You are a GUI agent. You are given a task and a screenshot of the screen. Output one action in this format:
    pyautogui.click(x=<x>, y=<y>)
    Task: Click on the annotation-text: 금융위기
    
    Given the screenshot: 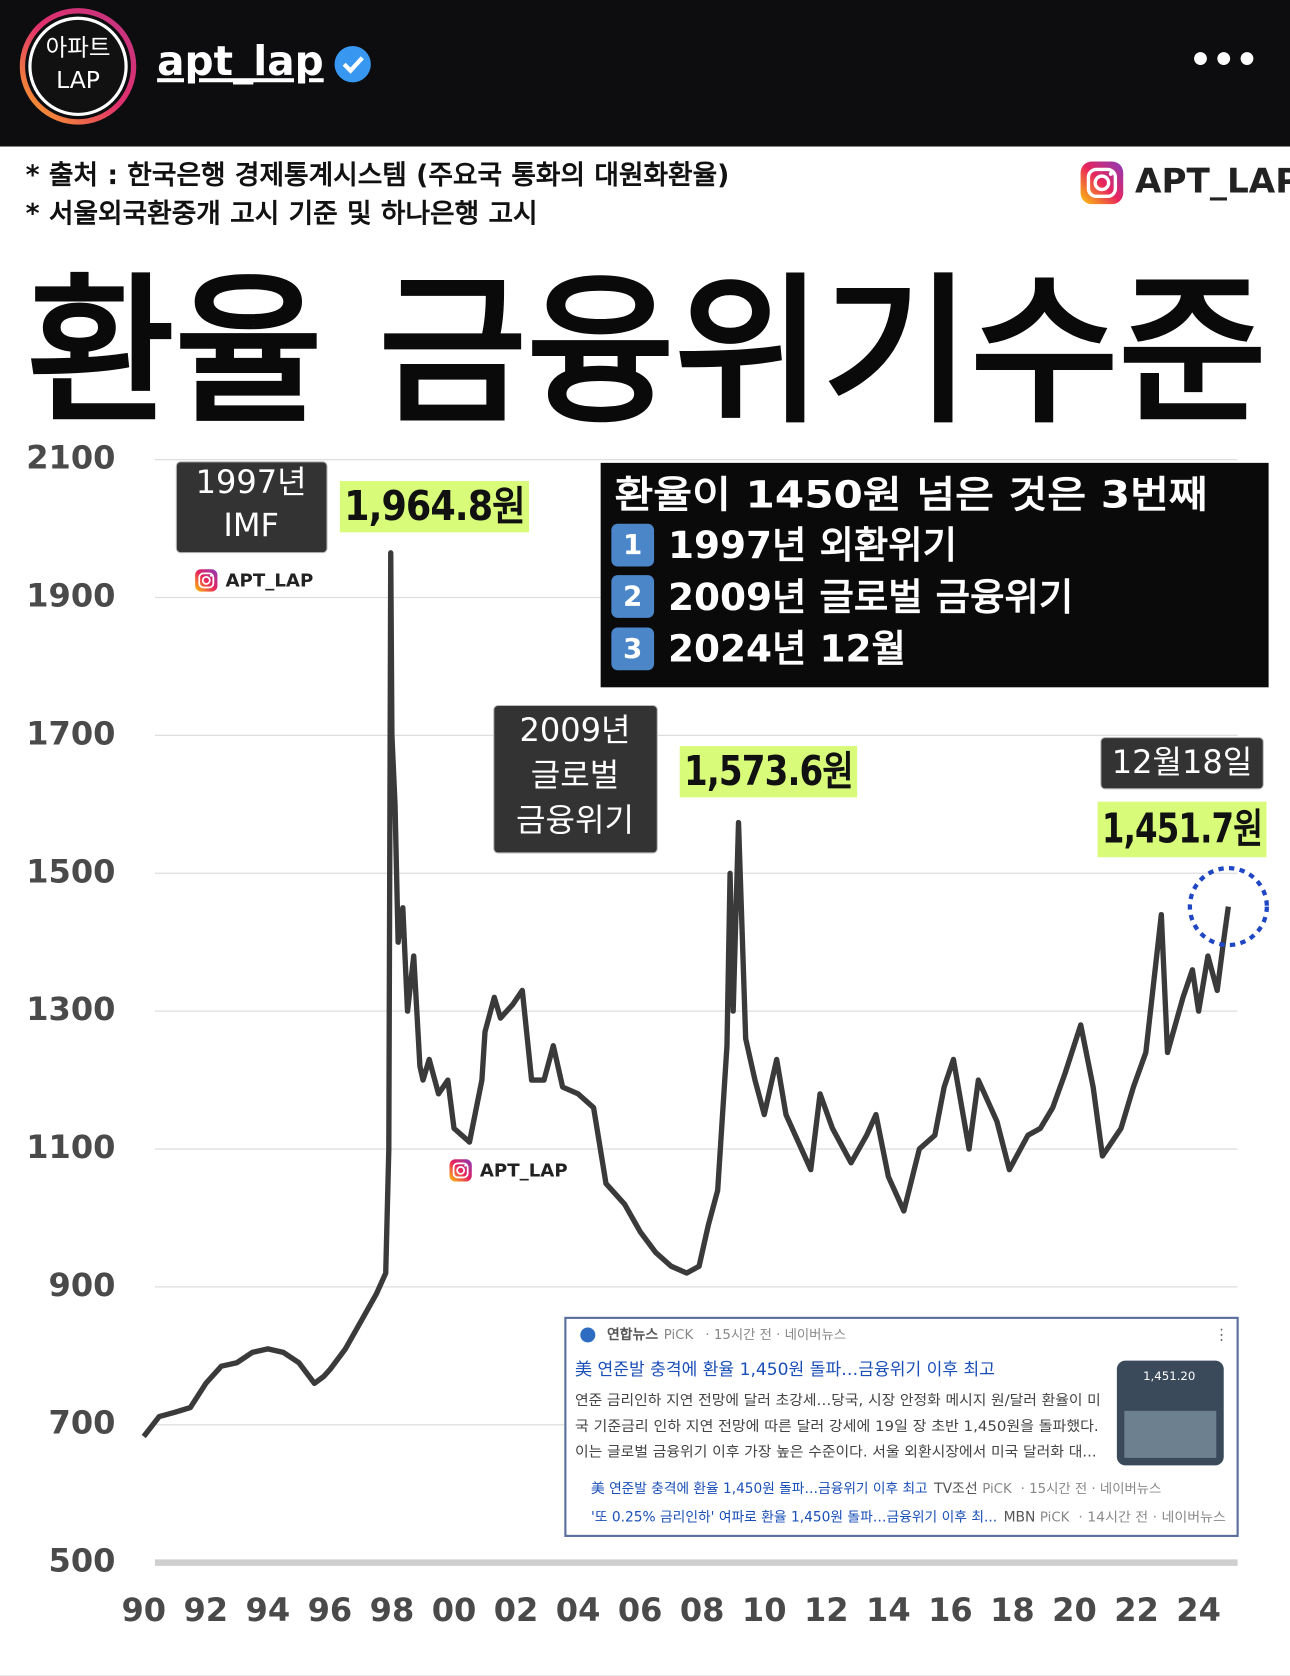 What is the action you would take?
    pyautogui.click(x=575, y=820)
    